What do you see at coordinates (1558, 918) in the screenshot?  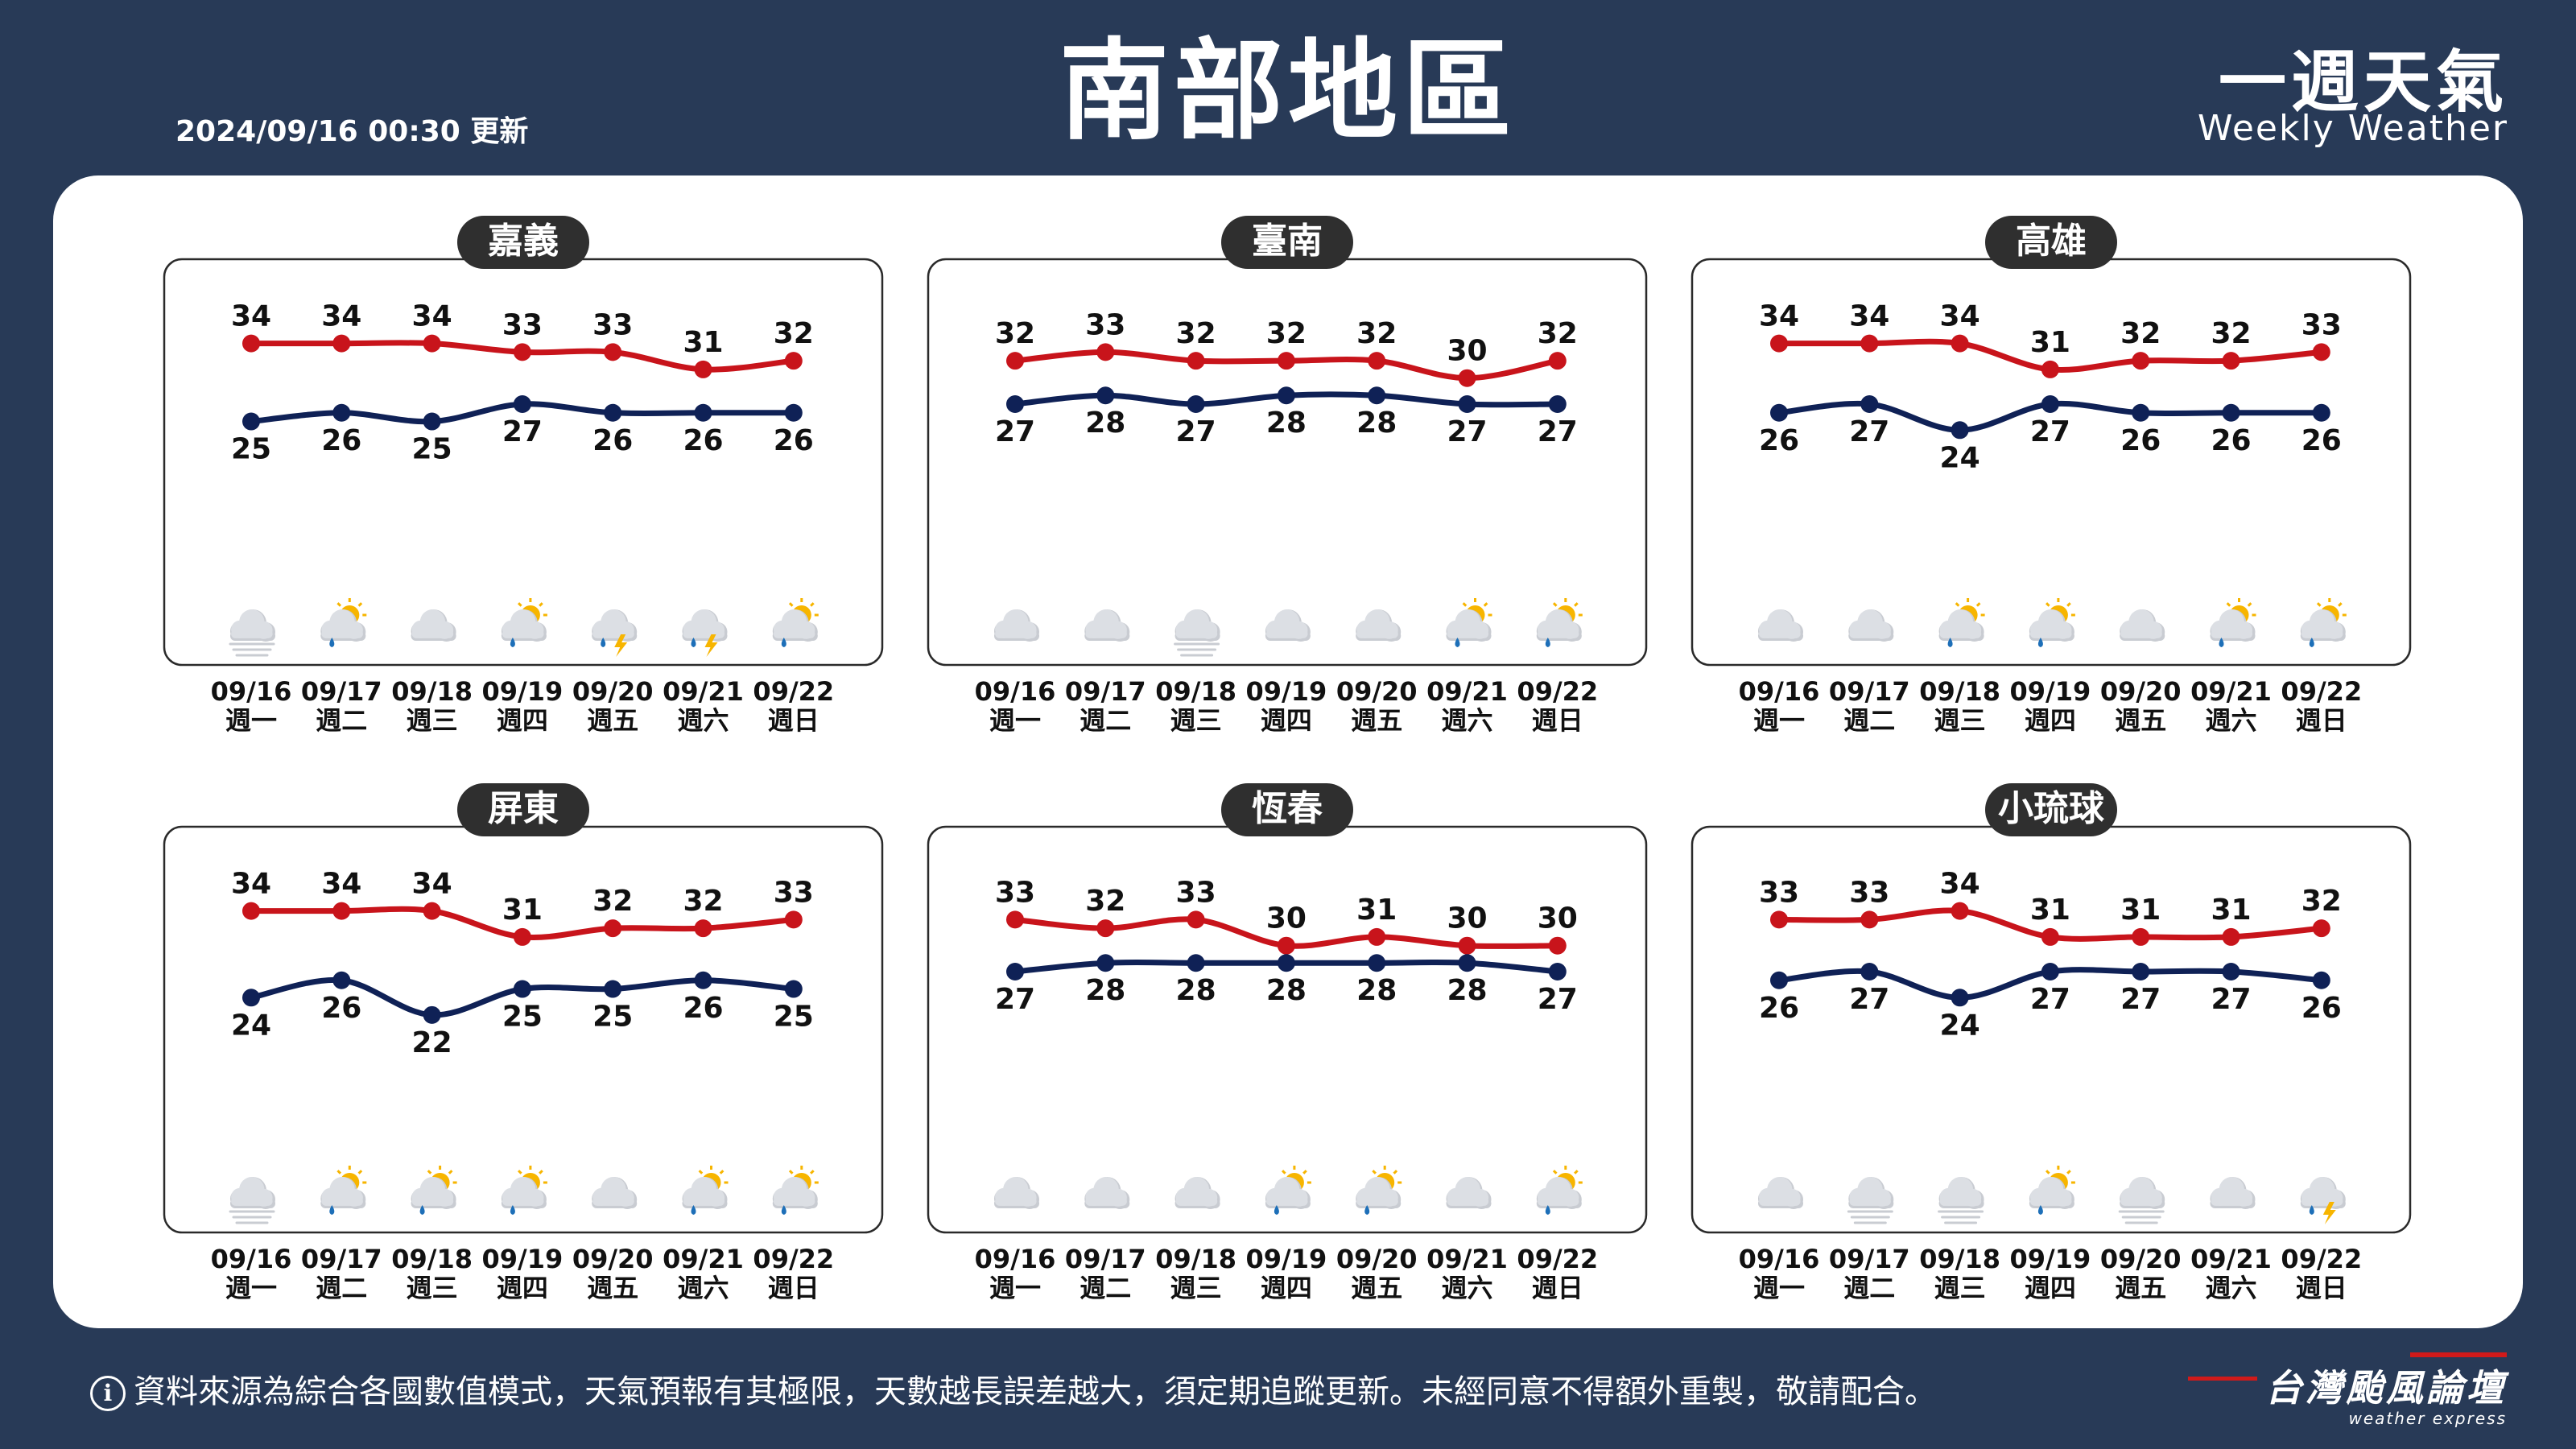 I see `high-temp-label: 30` at bounding box center [1558, 918].